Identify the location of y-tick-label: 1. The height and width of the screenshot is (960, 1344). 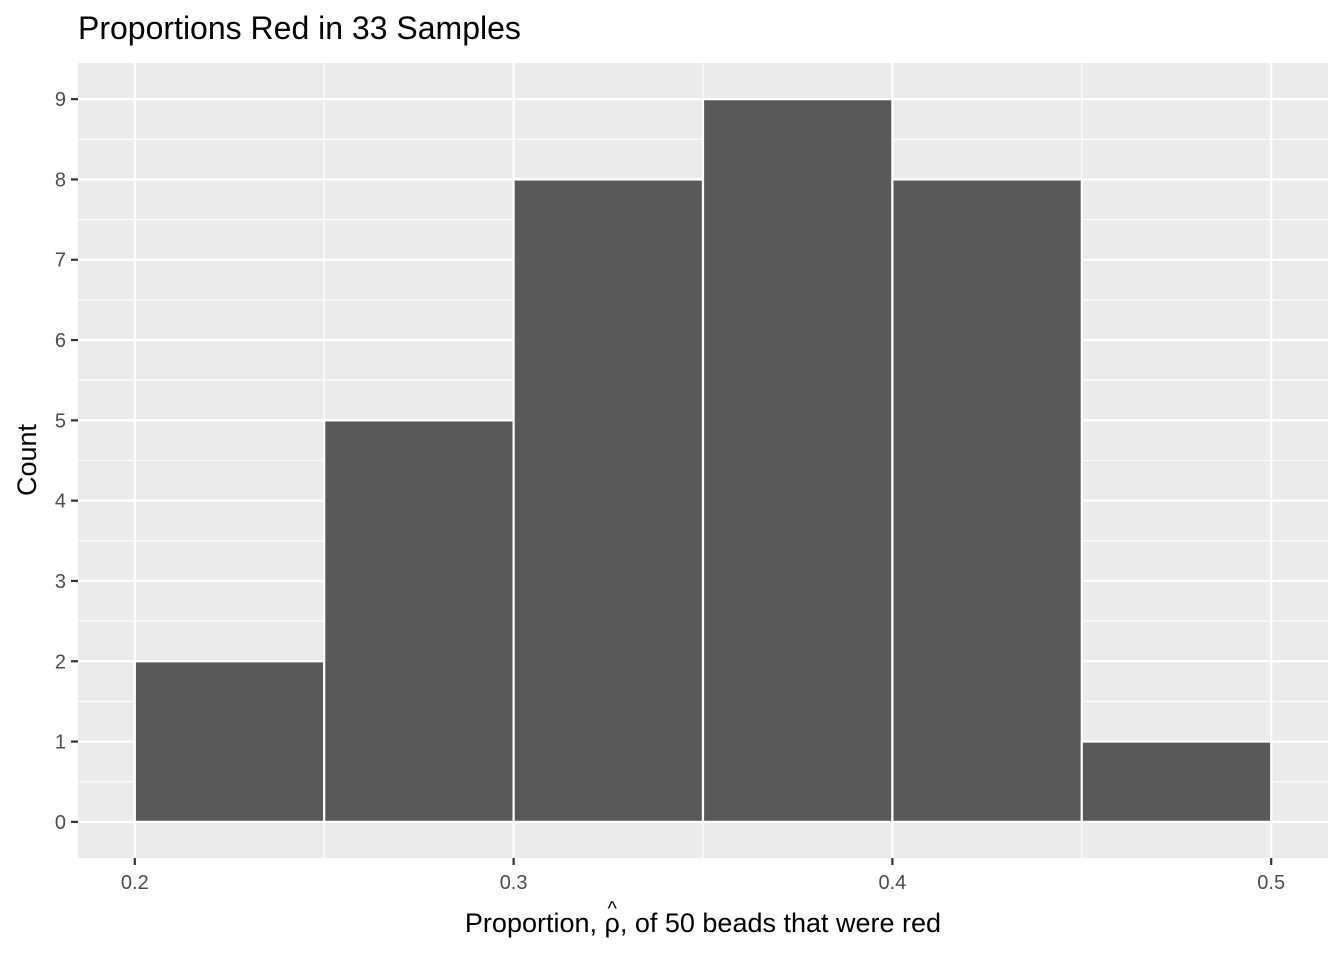
(60, 743).